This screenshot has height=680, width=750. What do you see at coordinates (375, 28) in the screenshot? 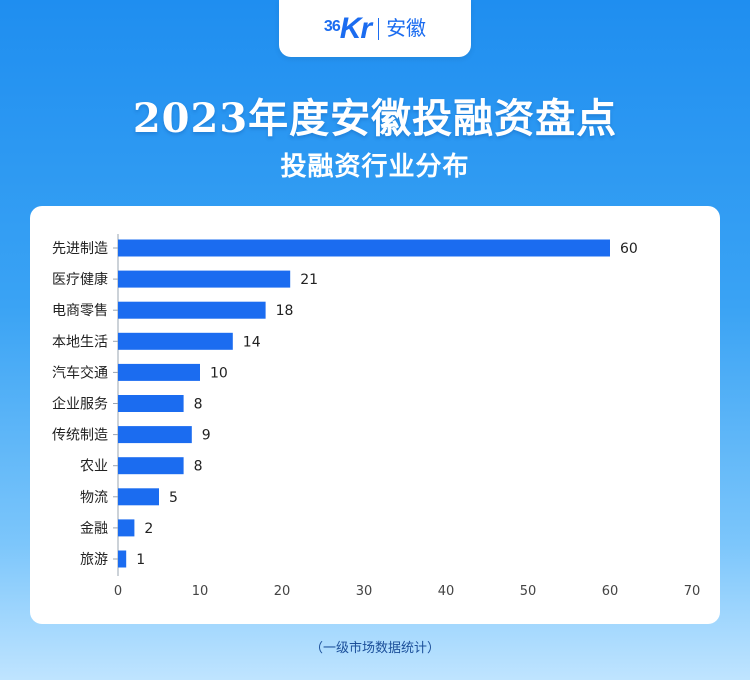
I see `logo-badge: 36 Kr 安徽` at bounding box center [375, 28].